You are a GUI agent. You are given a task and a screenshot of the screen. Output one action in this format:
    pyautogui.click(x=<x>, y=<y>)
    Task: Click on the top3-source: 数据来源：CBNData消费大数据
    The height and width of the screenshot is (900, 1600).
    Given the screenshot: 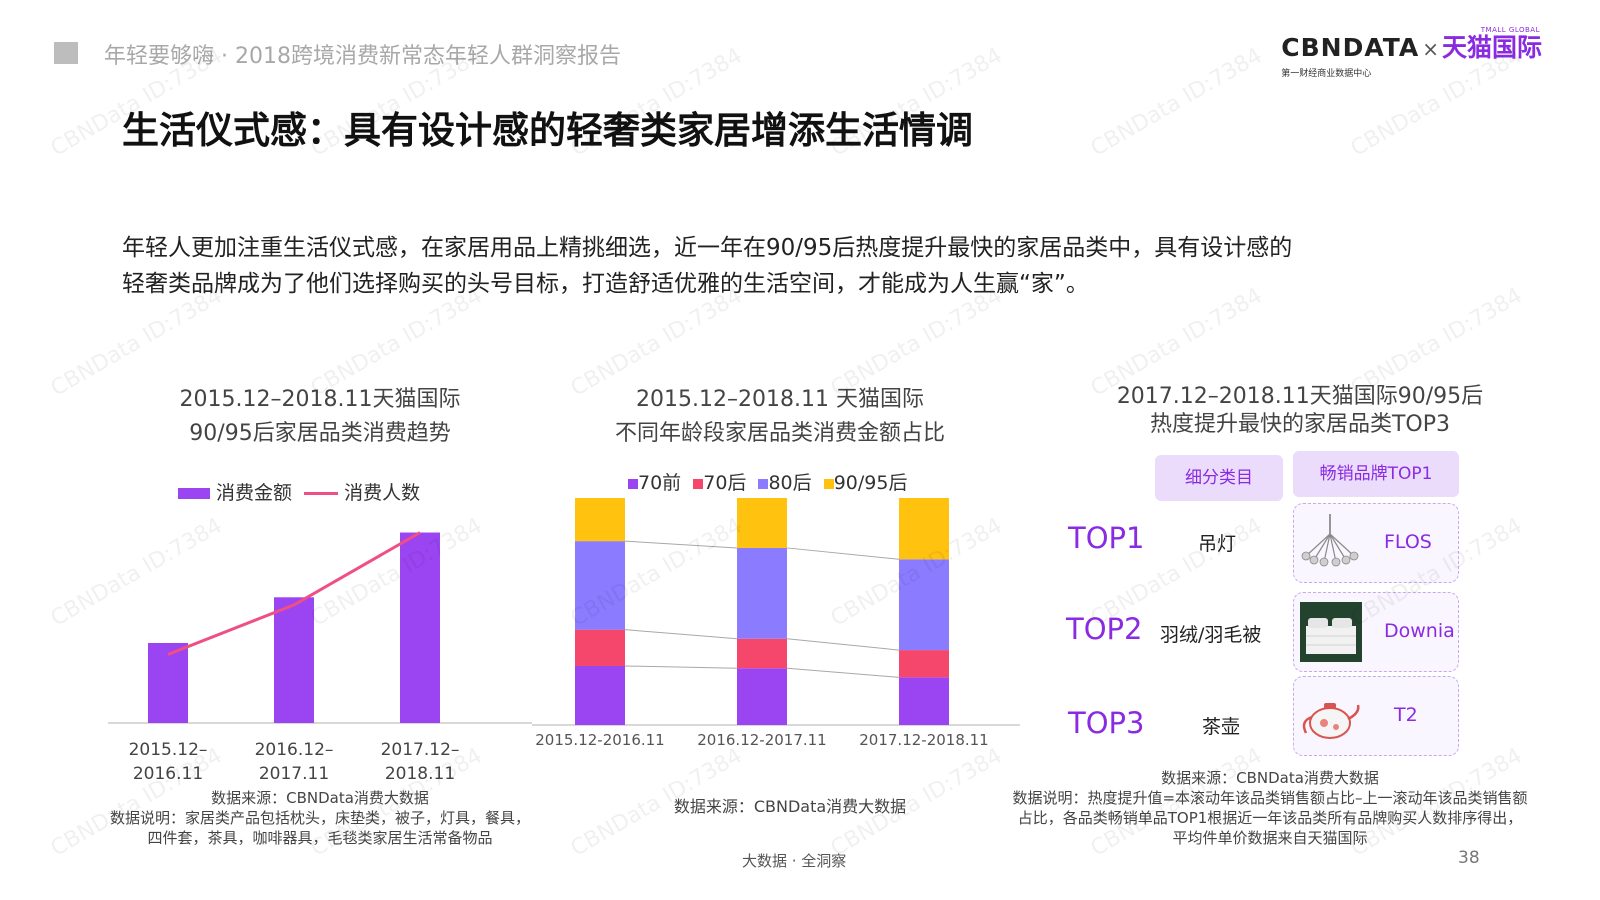 What is the action you would take?
    pyautogui.click(x=1270, y=778)
    